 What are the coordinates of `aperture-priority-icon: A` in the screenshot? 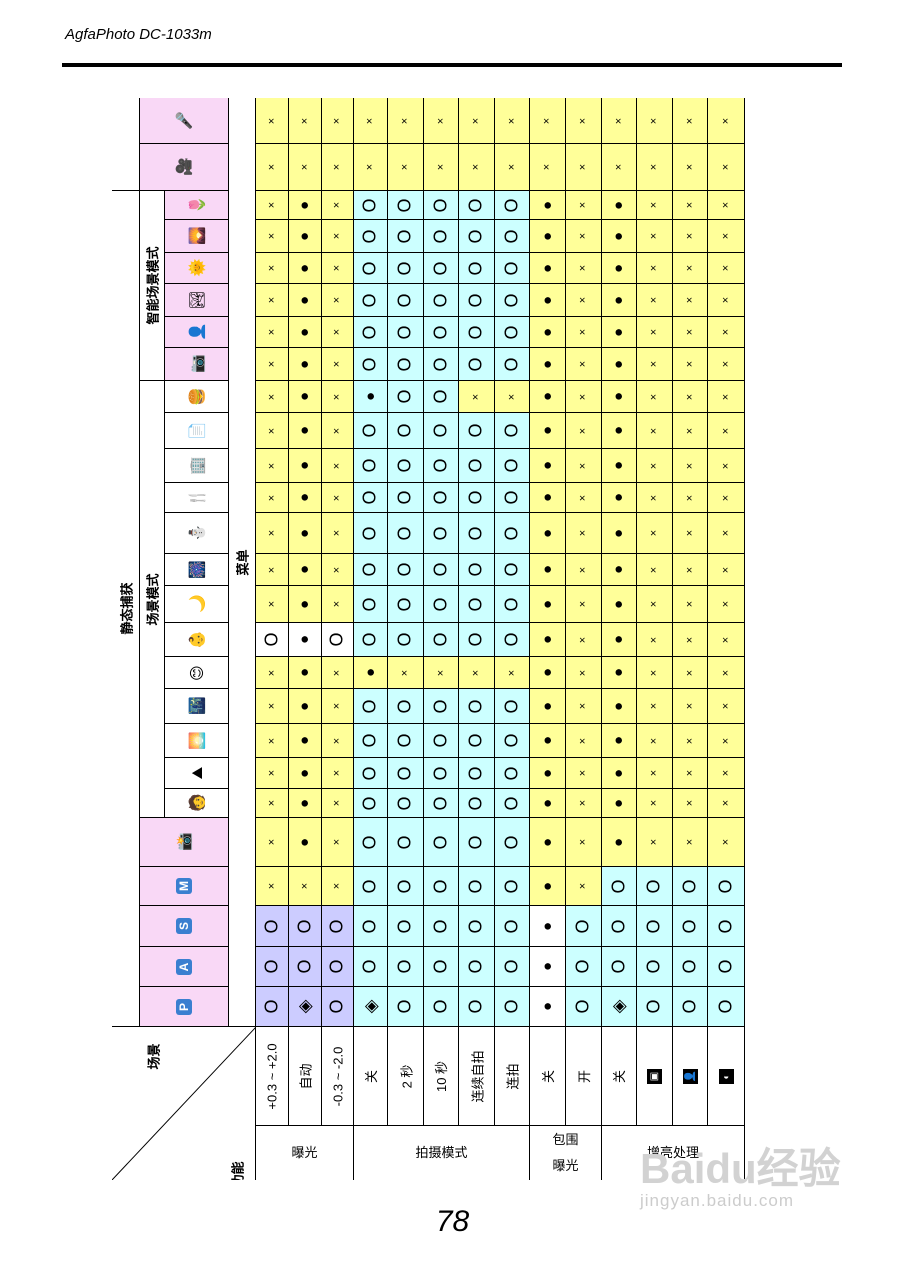 It's located at (184, 966).